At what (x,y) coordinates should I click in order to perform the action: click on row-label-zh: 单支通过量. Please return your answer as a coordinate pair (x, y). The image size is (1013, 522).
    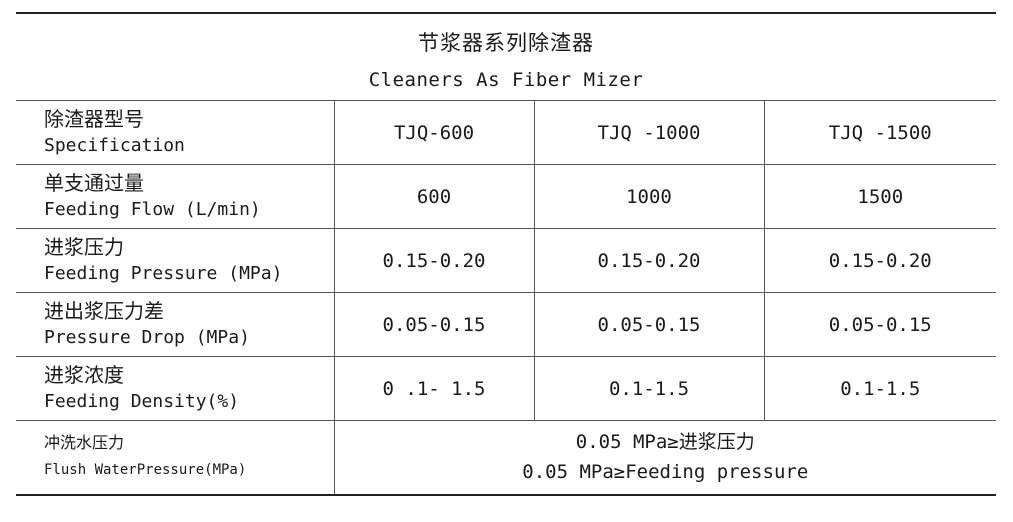
    Looking at the image, I should click on (94, 182).